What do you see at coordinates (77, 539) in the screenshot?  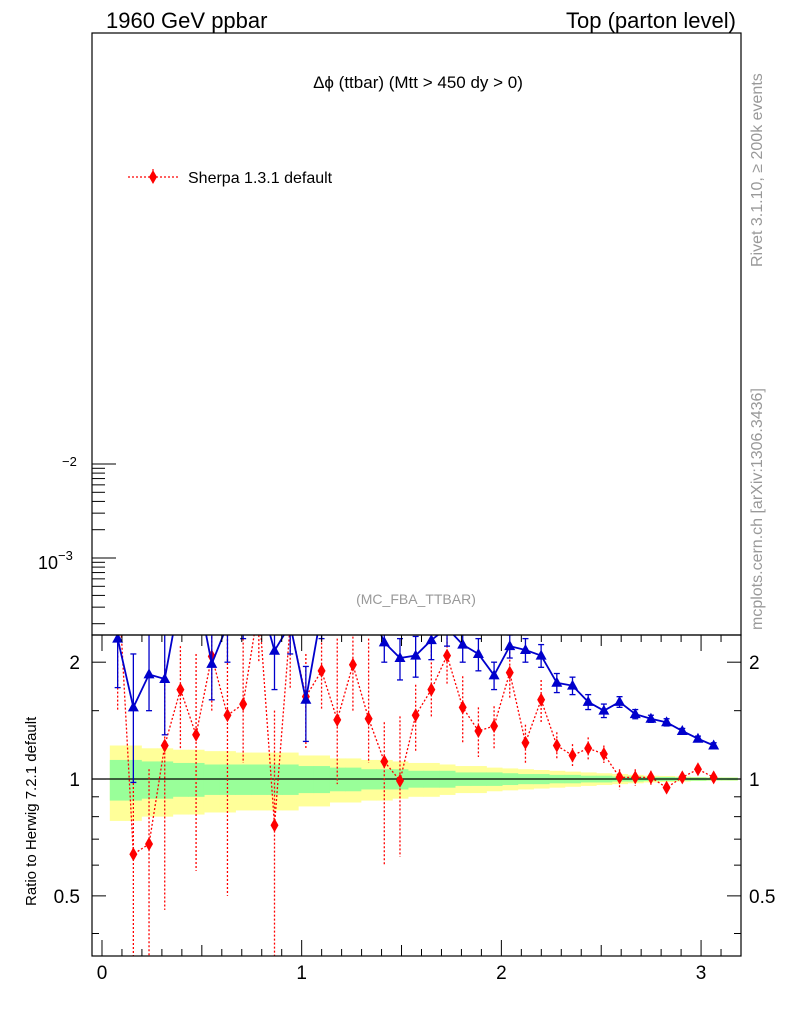 I see `main-y-axis: 10−3 −2` at bounding box center [77, 539].